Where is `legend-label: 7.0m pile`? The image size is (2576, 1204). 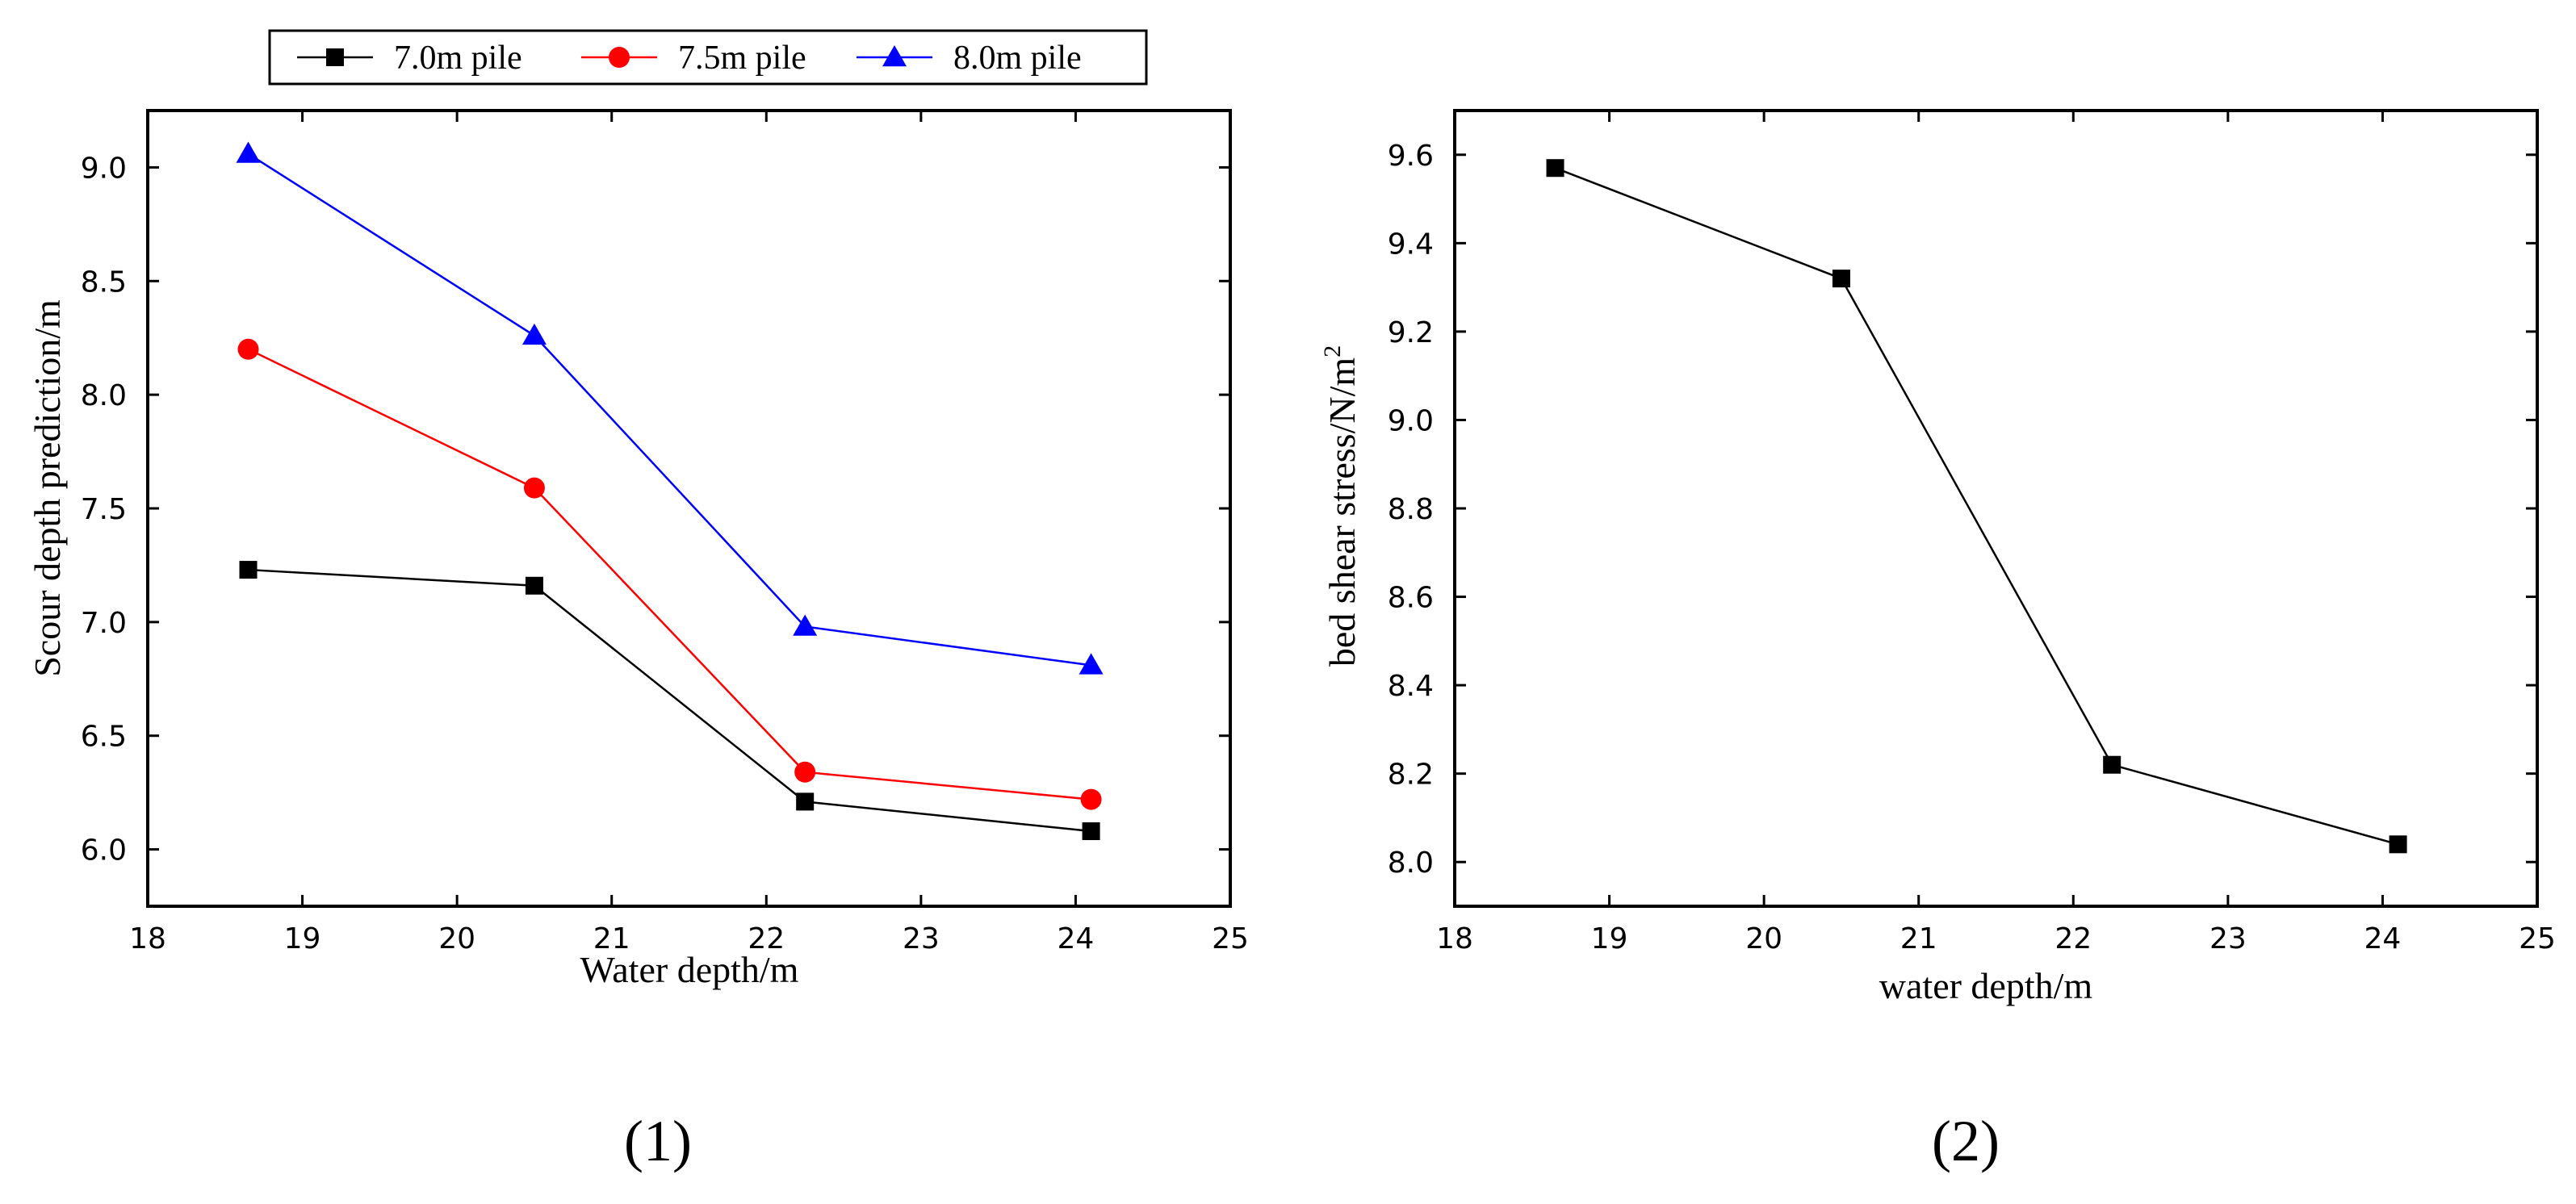
legend-label: 7.0m pile is located at coordinates (458, 58).